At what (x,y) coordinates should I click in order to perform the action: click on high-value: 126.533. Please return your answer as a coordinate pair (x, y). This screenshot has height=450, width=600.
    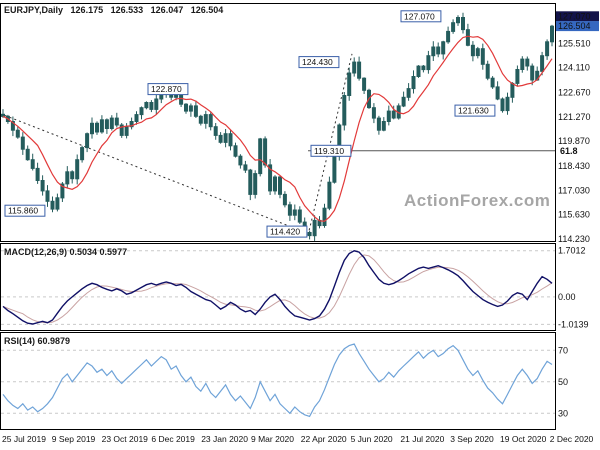
    Looking at the image, I should click on (127, 10).